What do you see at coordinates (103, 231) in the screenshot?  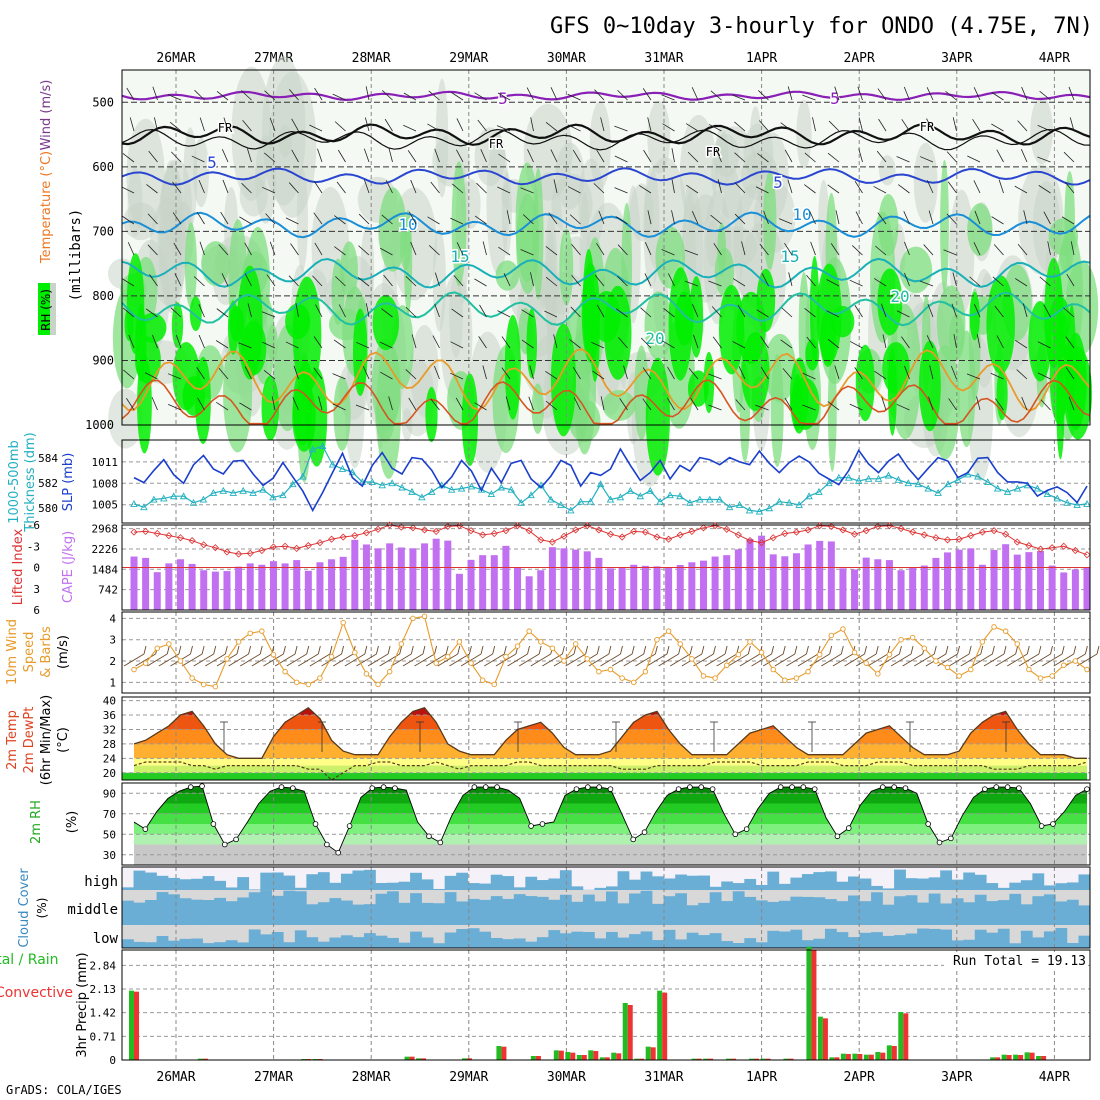 I see `pressure-tick-label: 700` at bounding box center [103, 231].